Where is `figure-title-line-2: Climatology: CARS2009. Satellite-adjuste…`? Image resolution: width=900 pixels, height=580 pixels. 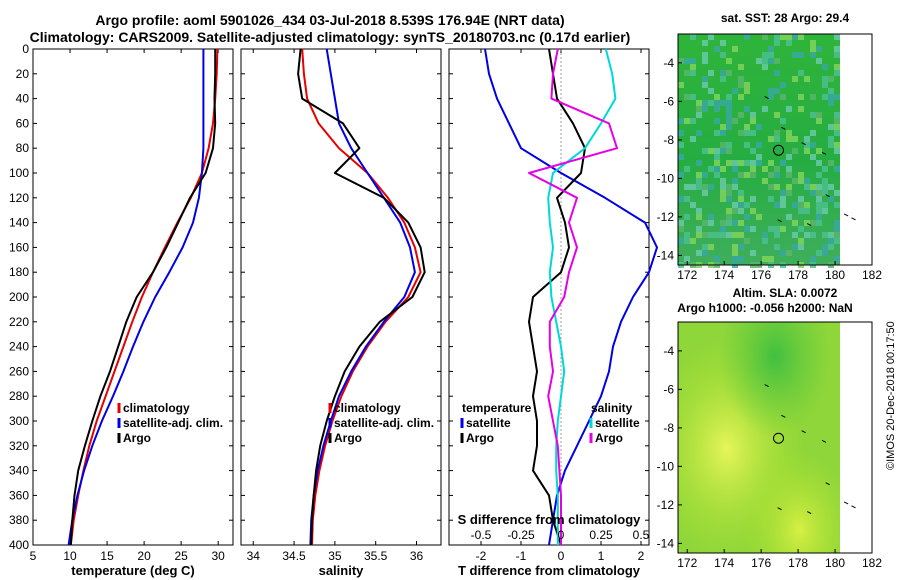 figure-title-line-2: Climatology: CARS2009. Satellite-adjuste… is located at coordinates (330, 37).